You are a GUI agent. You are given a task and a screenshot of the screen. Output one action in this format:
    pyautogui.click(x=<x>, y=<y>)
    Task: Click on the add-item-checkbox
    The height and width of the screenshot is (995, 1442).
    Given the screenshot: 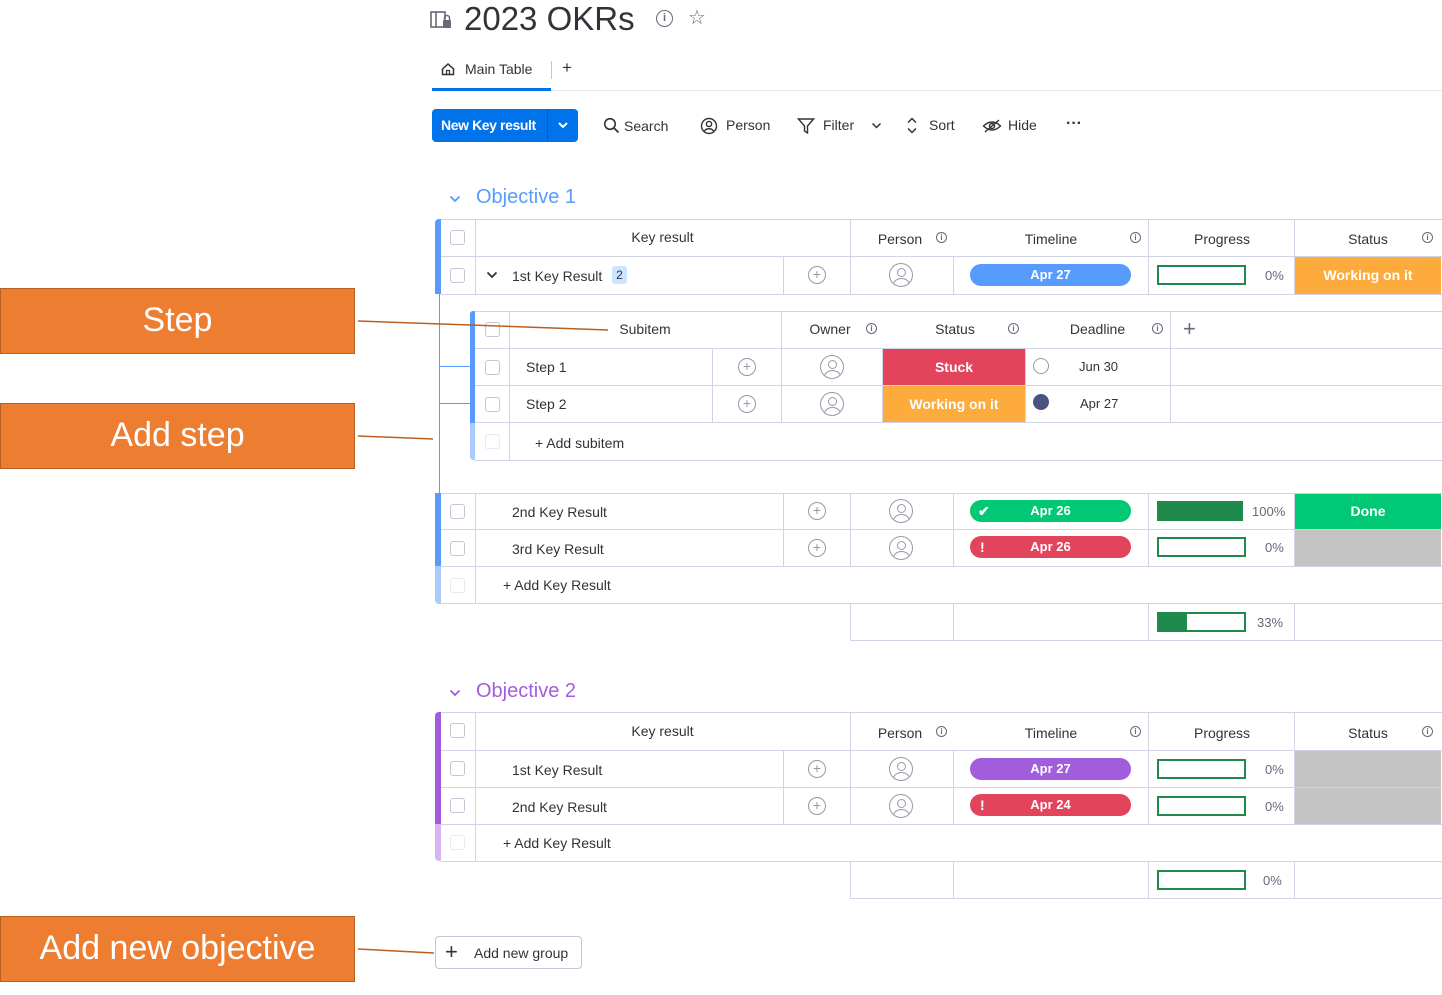 What is the action you would take?
    pyautogui.click(x=457, y=585)
    